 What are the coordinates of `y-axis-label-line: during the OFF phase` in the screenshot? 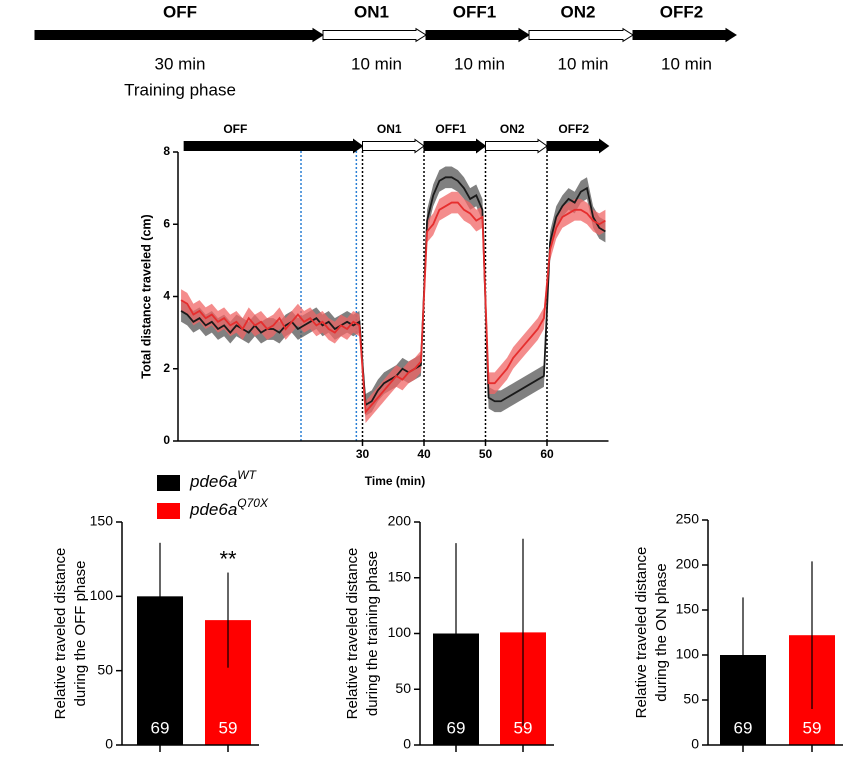 It's located at (80, 634).